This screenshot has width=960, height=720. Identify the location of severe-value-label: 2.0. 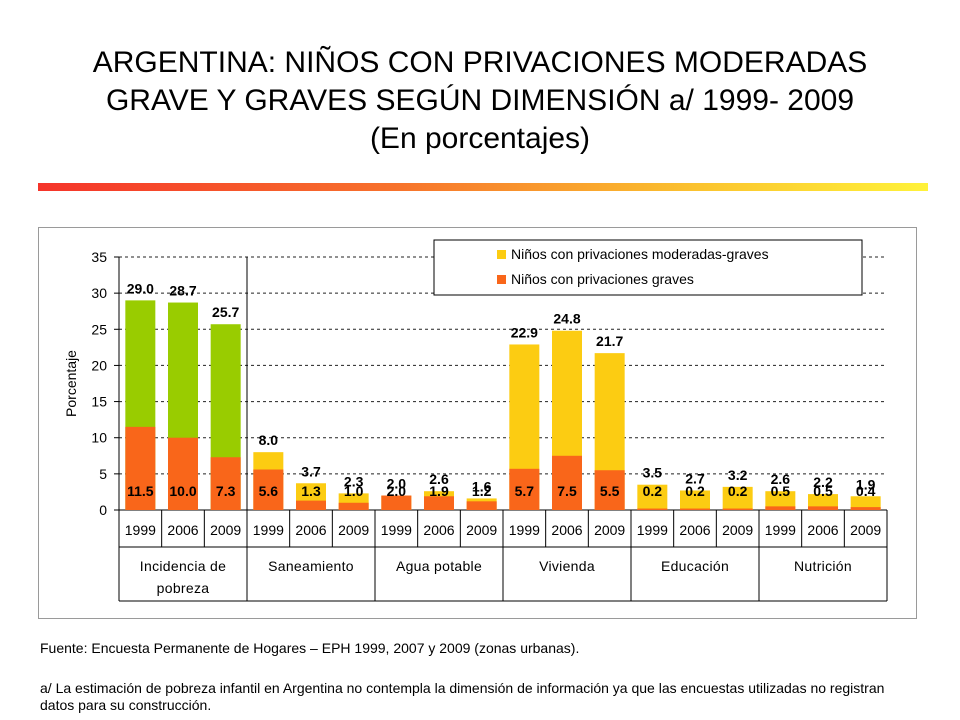
(397, 491).